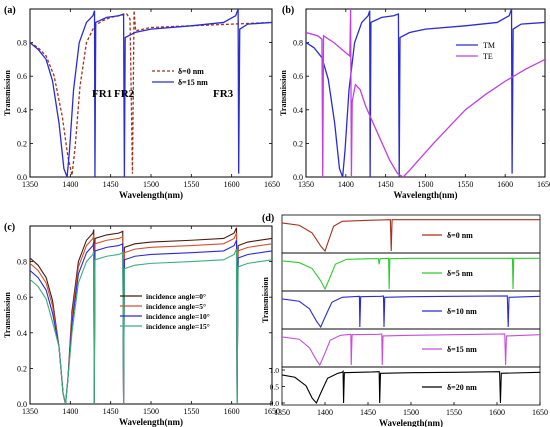 This screenshot has width=550, height=427. Describe the element at coordinates (10, 10) in the screenshot. I see `panel-label: (a)` at that location.